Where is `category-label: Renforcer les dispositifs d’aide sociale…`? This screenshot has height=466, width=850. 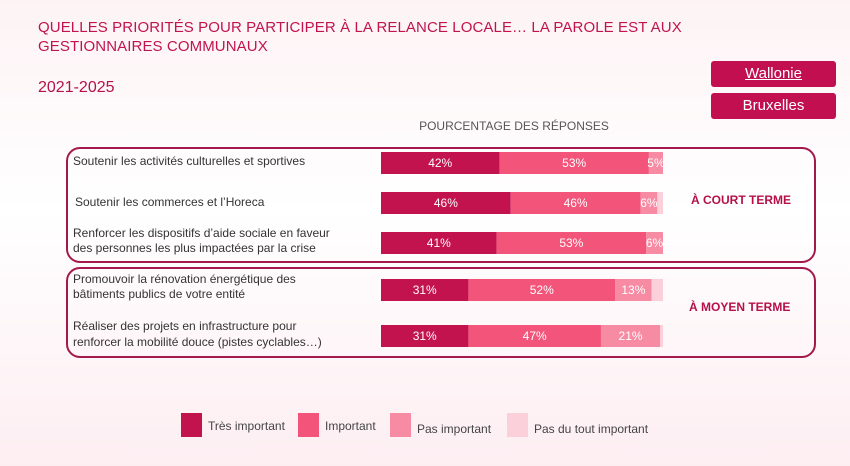
category-label: Renforcer les dispositifs d’aide sociale… is located at coordinates (201, 233).